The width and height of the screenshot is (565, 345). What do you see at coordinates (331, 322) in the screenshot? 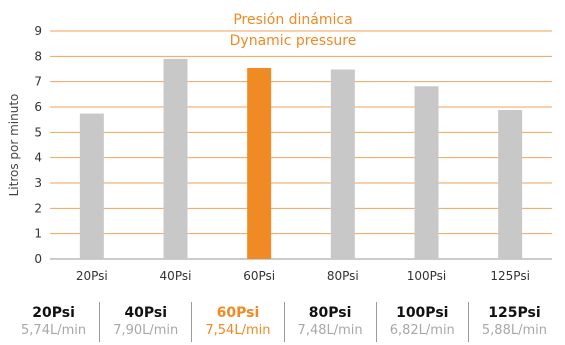
I see `summary-cell: 80Psi 7,48L/min` at bounding box center [331, 322].